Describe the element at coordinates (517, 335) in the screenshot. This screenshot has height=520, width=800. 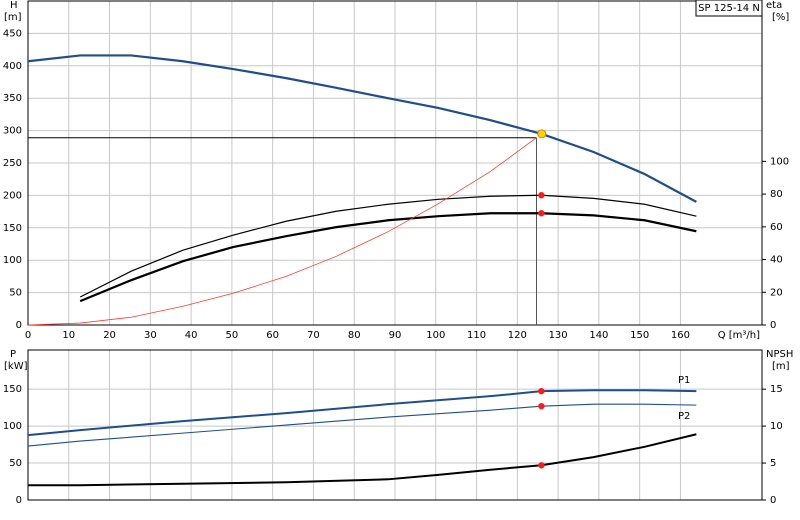
I see `x-tick-label: 120` at that location.